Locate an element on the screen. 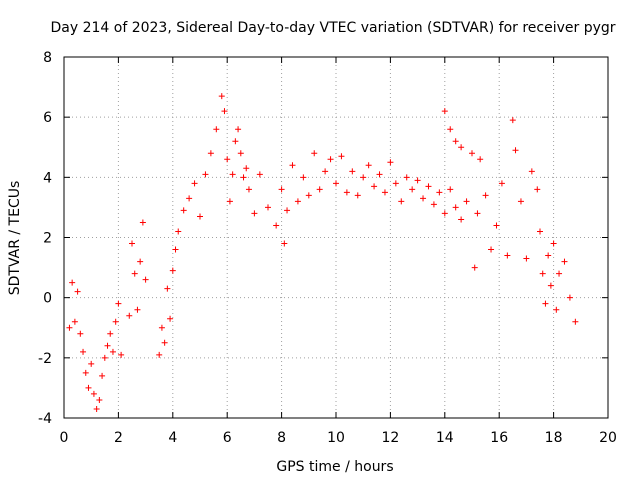 The width and height of the screenshot is (640, 480). y-tick-label: -4 is located at coordinates (45, 419).